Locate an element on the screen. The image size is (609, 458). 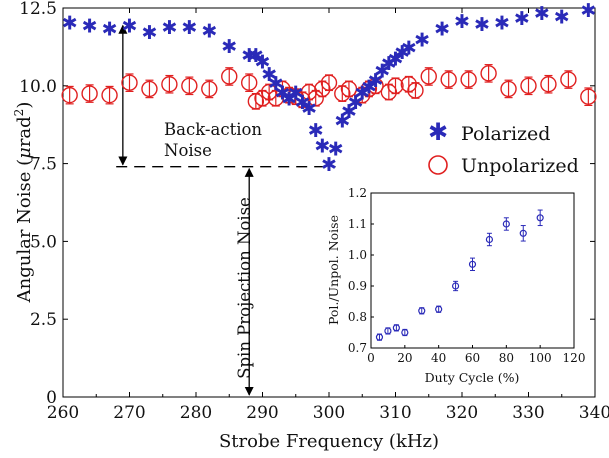
y-tick-label: 7.5 is located at coordinates (43, 165).